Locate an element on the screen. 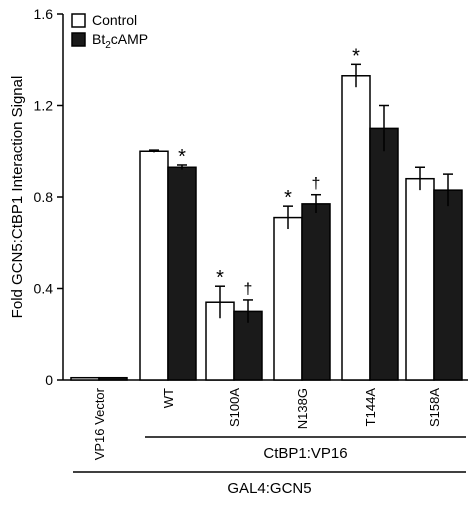 The image size is (474, 506). group-brackets: CtBP1:VP16 GAL4:GCN5 is located at coordinates (269, 466).